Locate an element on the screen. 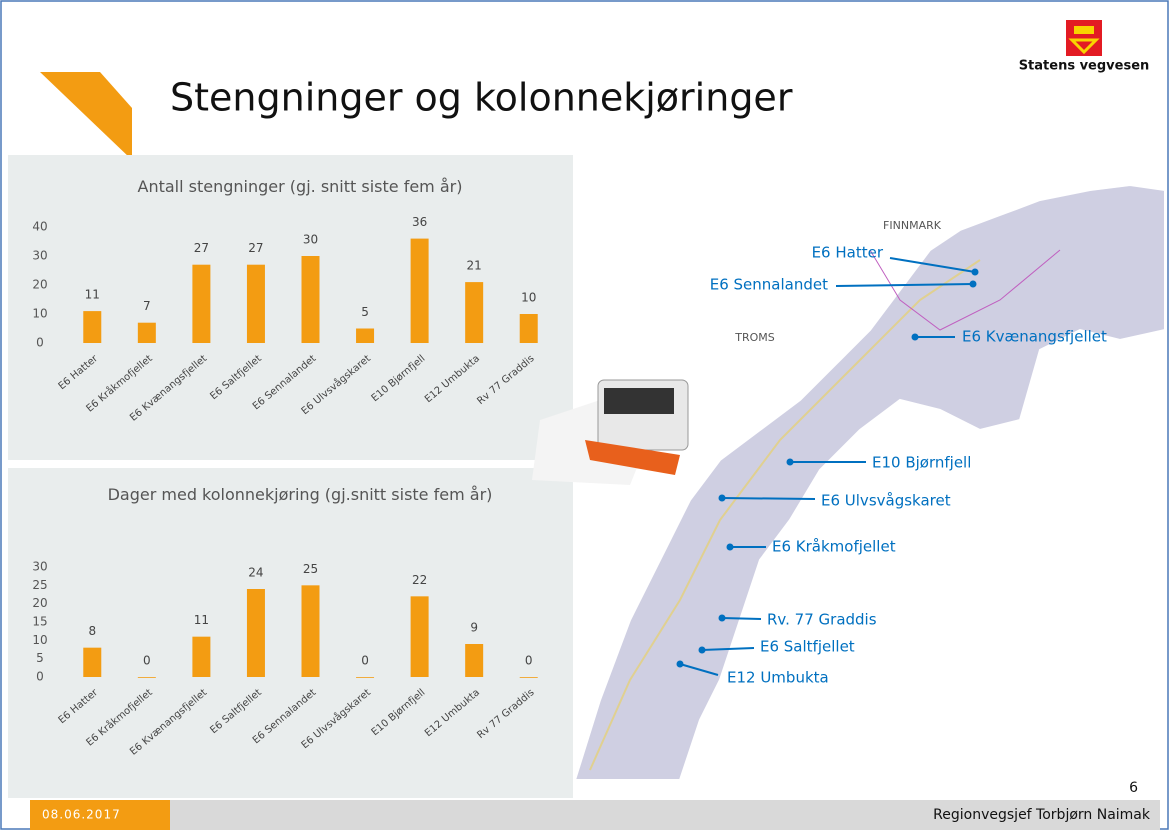  data-label: 10 is located at coordinates (528, 298).